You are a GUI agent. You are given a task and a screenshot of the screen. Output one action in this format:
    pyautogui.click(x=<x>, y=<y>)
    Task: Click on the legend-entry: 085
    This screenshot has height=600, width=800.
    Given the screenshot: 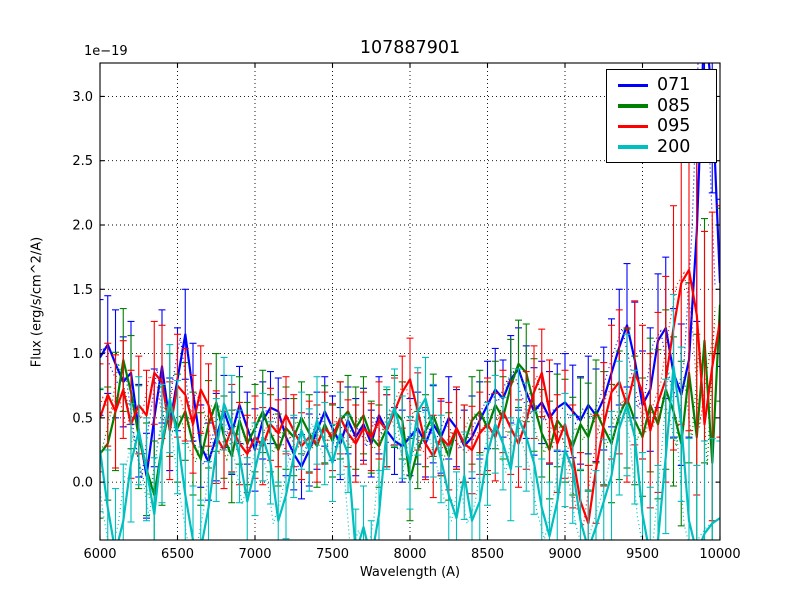 What is the action you would take?
    pyautogui.click(x=667, y=106)
    